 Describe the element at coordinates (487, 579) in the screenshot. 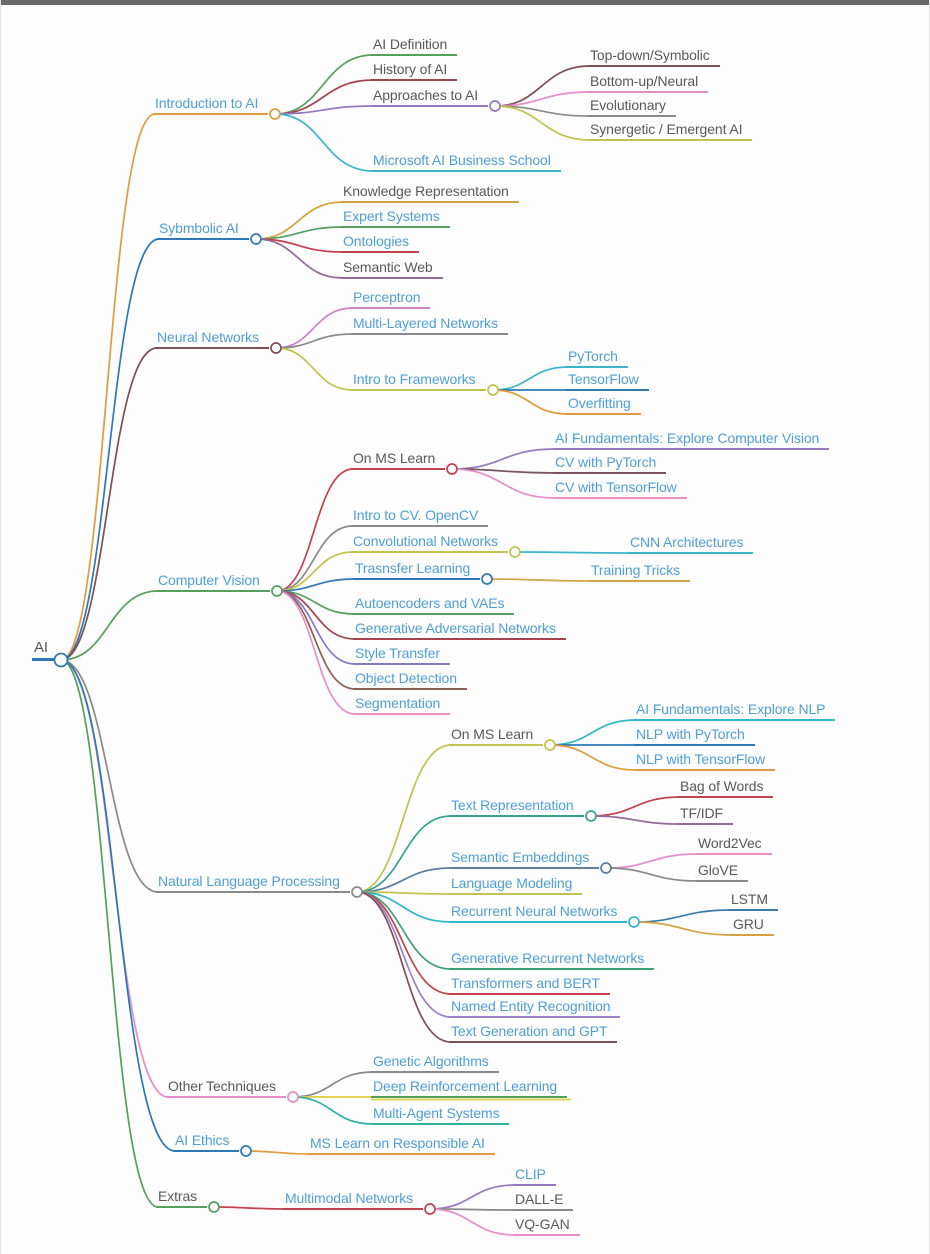

I see `collapse-toggle-transfer-learning` at that location.